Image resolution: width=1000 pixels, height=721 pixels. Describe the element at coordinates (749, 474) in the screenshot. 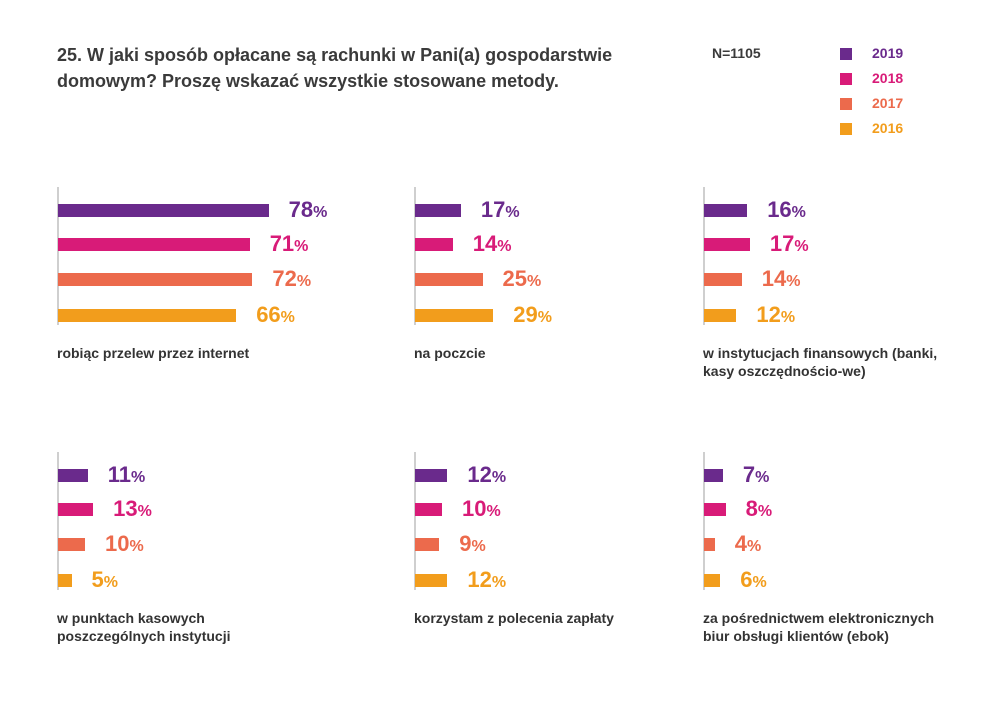

I see `value-number: 7` at that location.